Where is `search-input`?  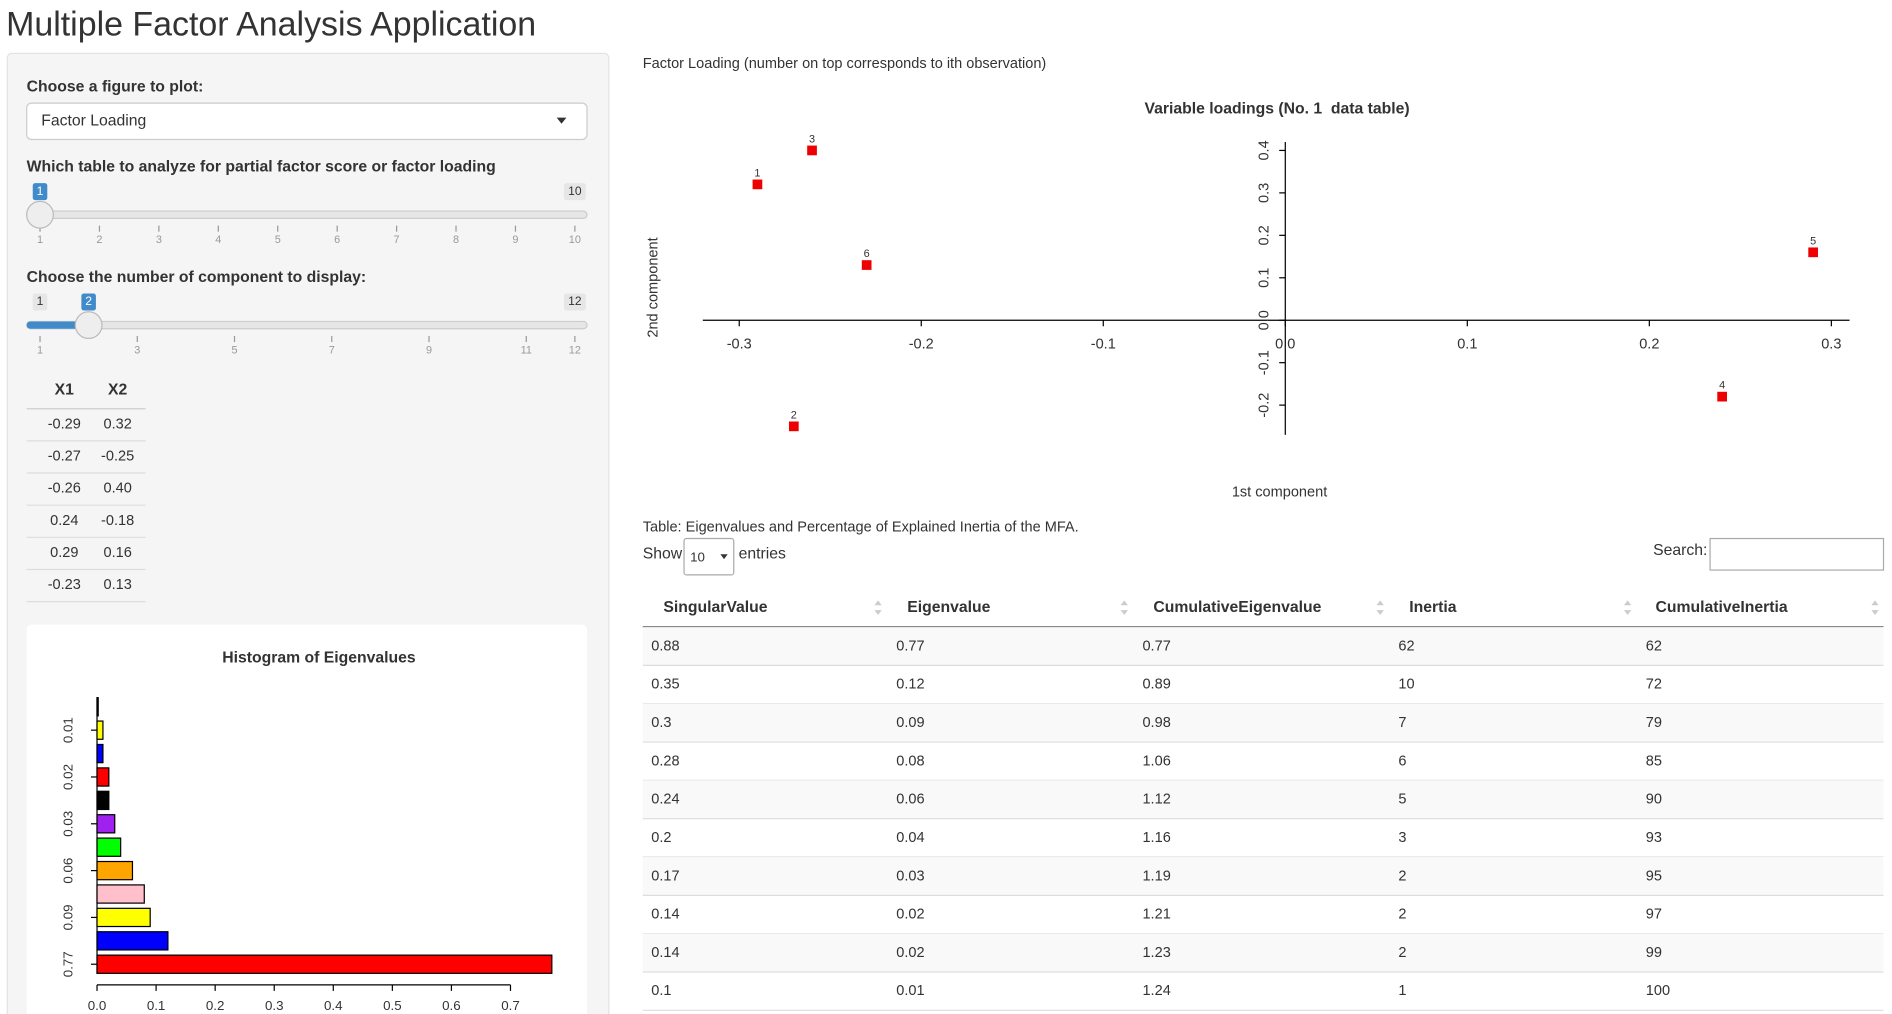
search-input is located at coordinates (1797, 554).